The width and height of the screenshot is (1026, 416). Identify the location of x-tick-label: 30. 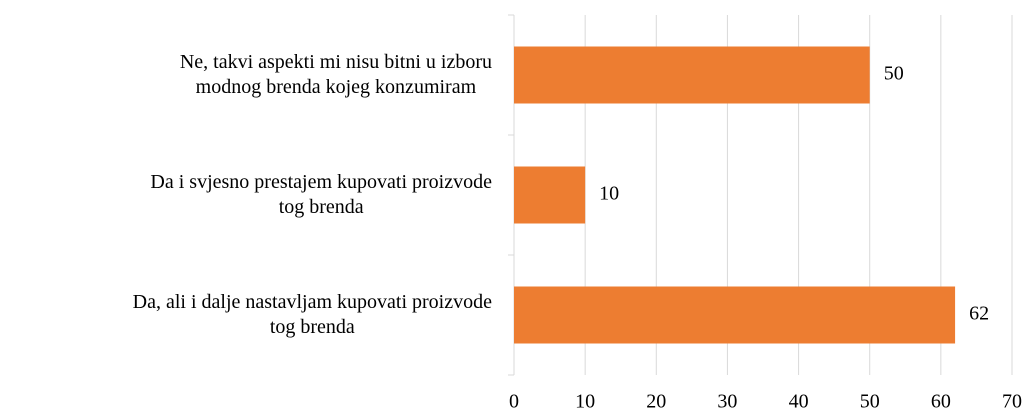
(727, 402).